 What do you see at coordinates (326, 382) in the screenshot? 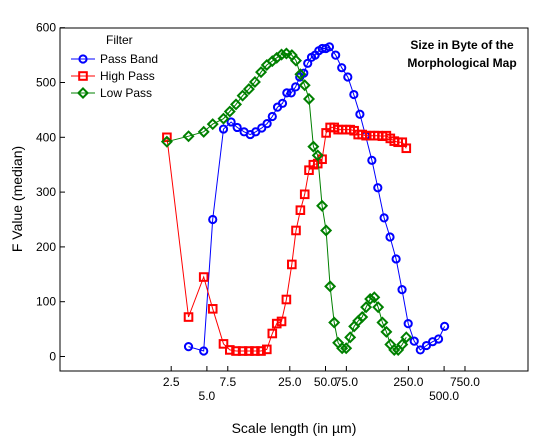
I see `x-tick-label: 50.0` at bounding box center [326, 382].